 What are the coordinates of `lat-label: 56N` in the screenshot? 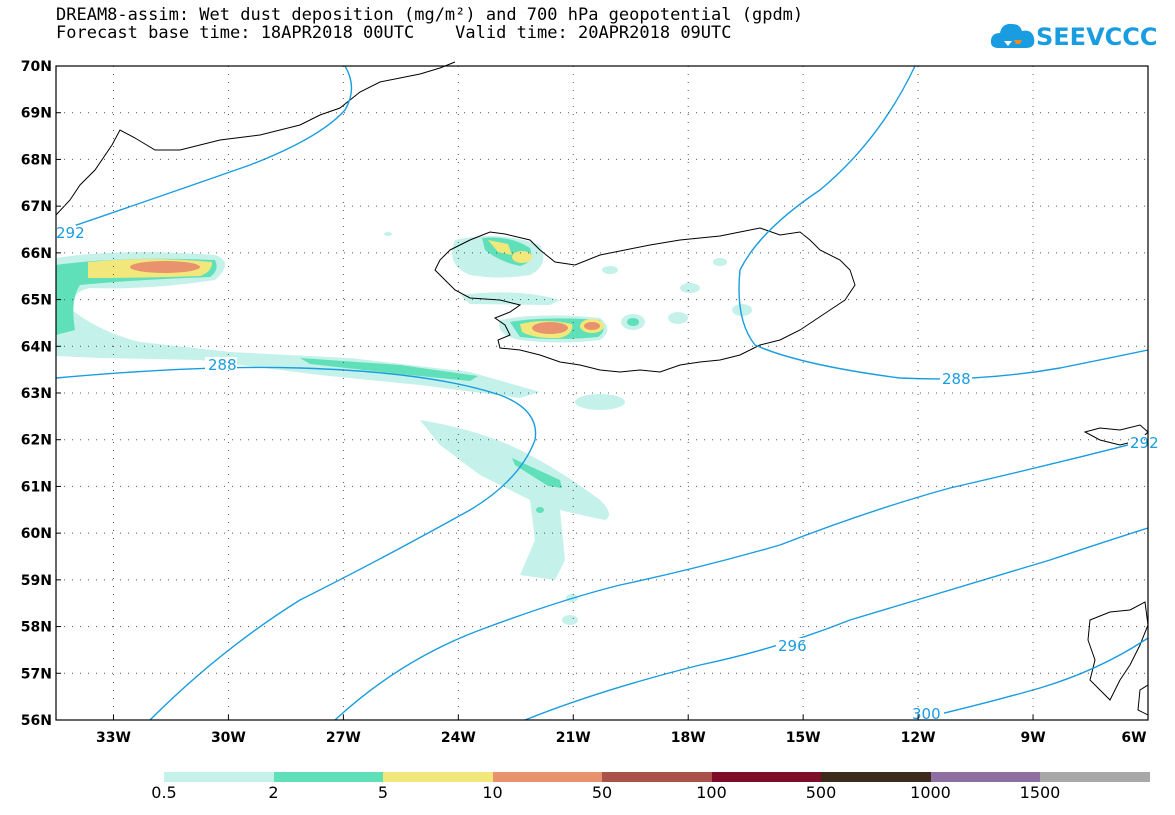 It's located at (36, 721).